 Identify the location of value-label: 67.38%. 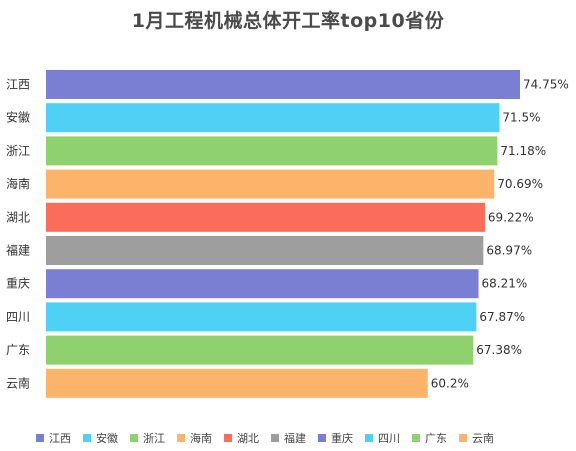
(499, 350).